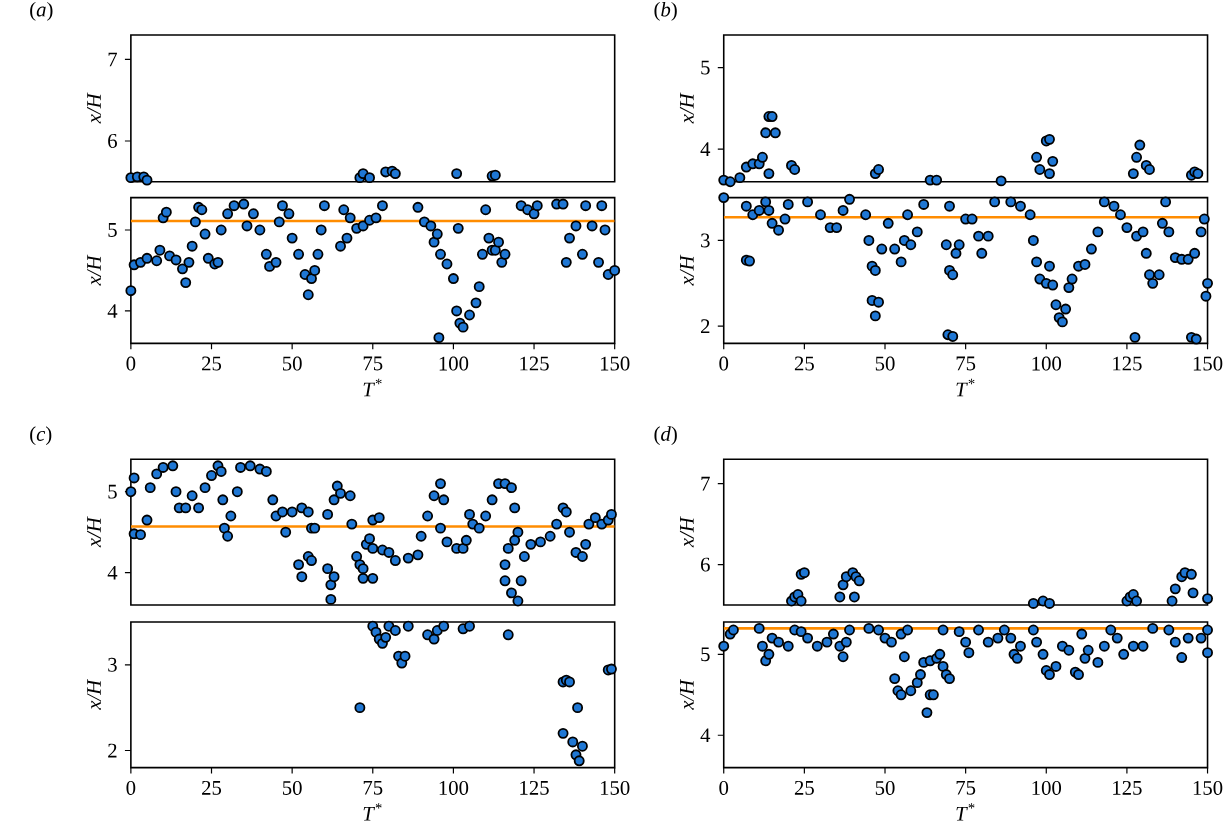 The width and height of the screenshot is (1230, 829). Describe the element at coordinates (41, 11) in the screenshot. I see `chart-title: (a)` at that location.